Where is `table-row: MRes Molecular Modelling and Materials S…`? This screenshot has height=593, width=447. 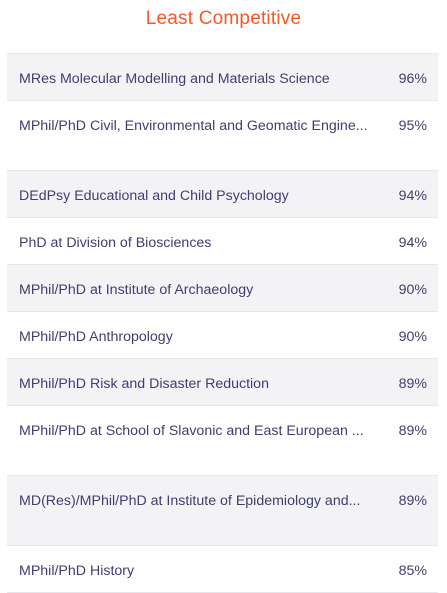
table-row: MRes Molecular Modelling and Materials S… is located at coordinates (222, 77).